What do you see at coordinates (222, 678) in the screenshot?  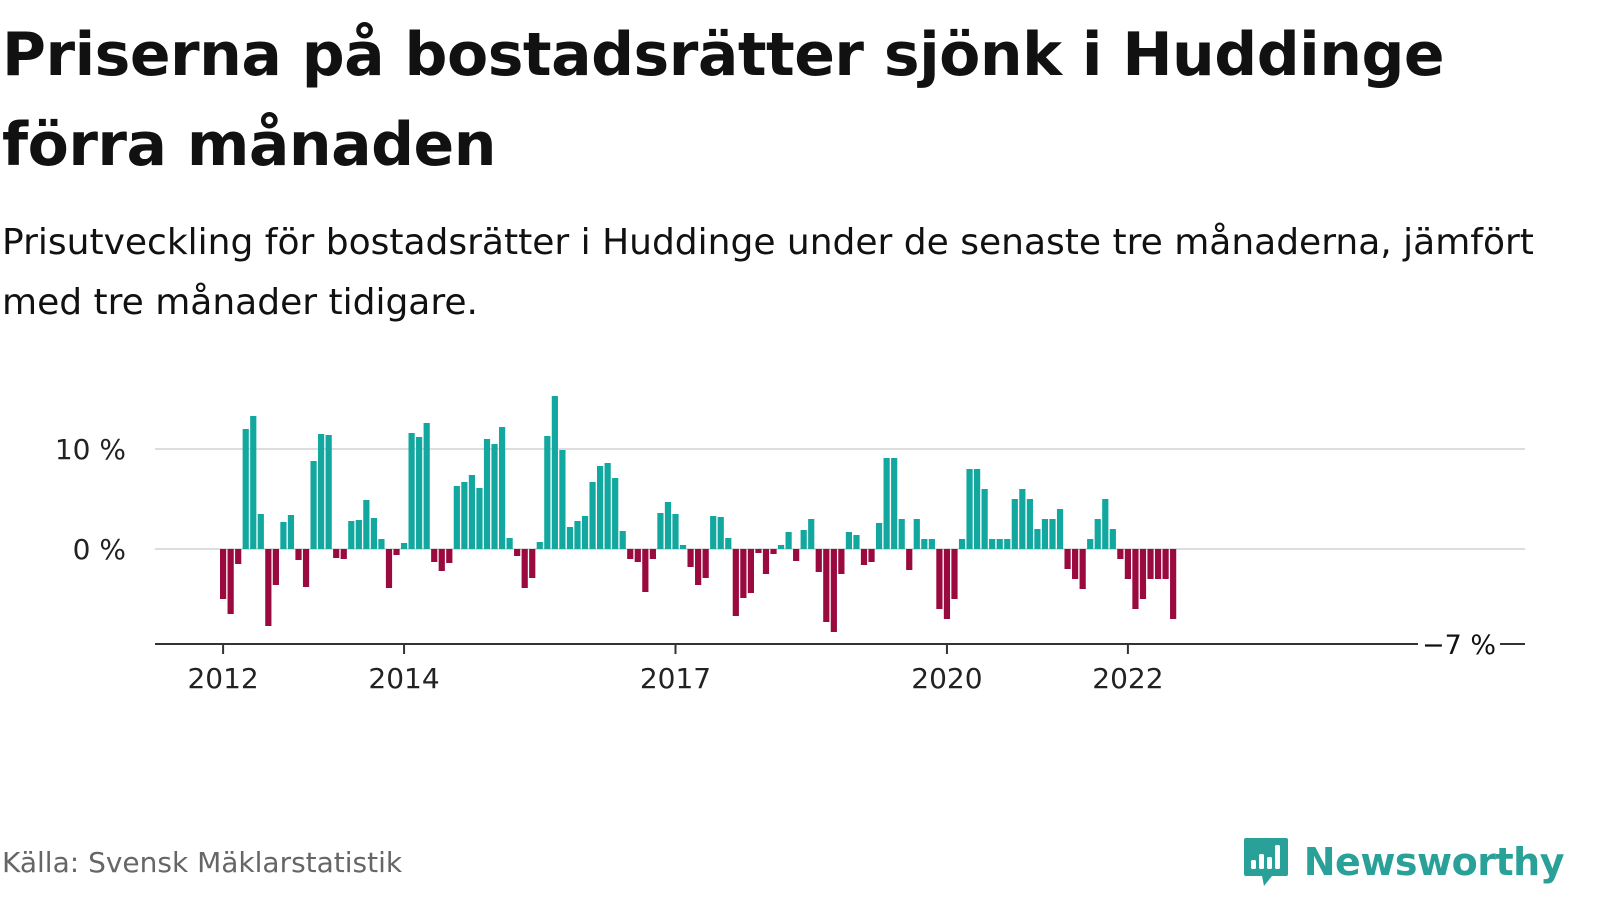 I see `x-tick-label: 2012` at bounding box center [222, 678].